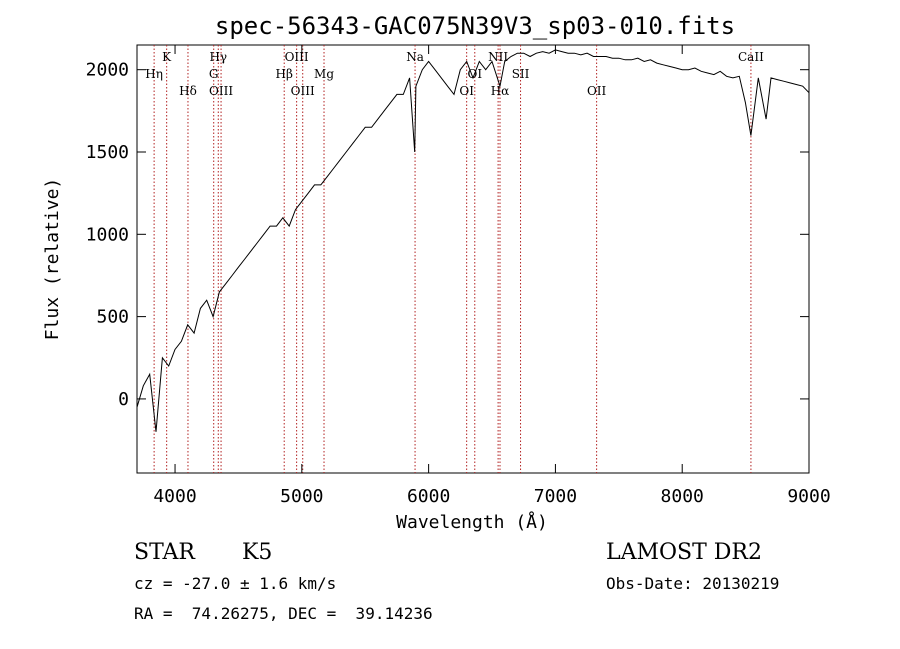  I want to click on x-tick-label-5000: 5000, so click(301, 496).